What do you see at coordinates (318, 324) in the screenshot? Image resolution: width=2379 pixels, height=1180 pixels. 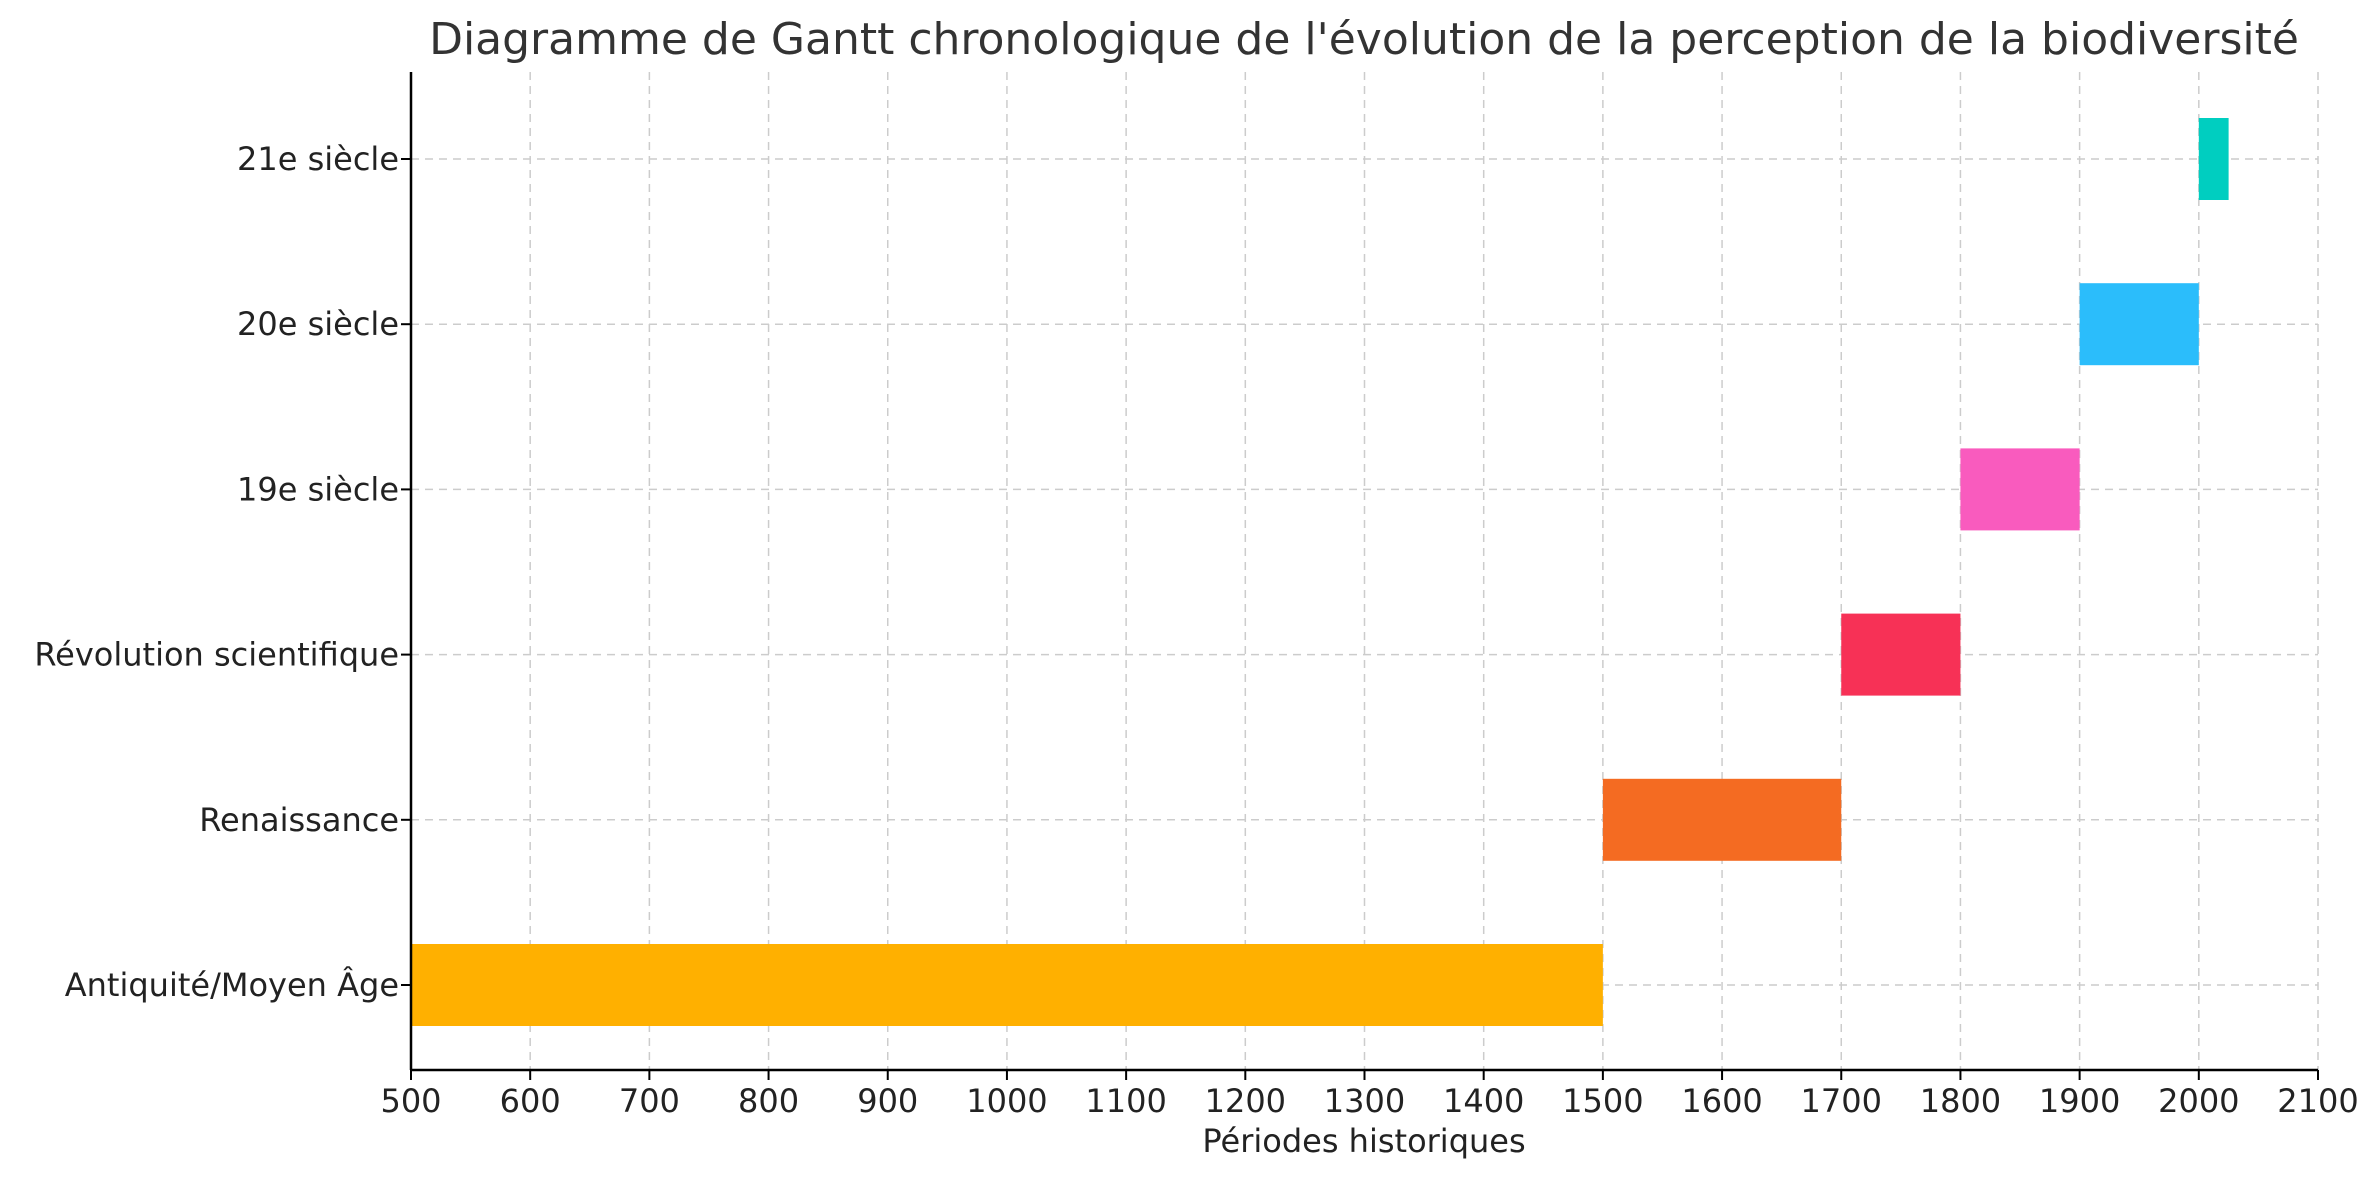 I see `y-tick-label: 20e siècle` at bounding box center [318, 324].